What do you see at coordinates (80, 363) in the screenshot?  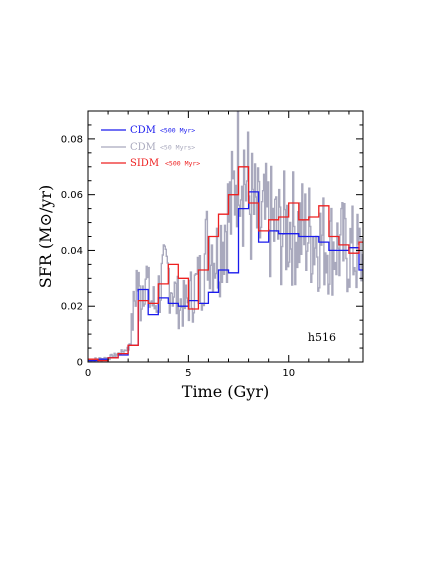 I see `y-tick-label: 0` at bounding box center [80, 363].